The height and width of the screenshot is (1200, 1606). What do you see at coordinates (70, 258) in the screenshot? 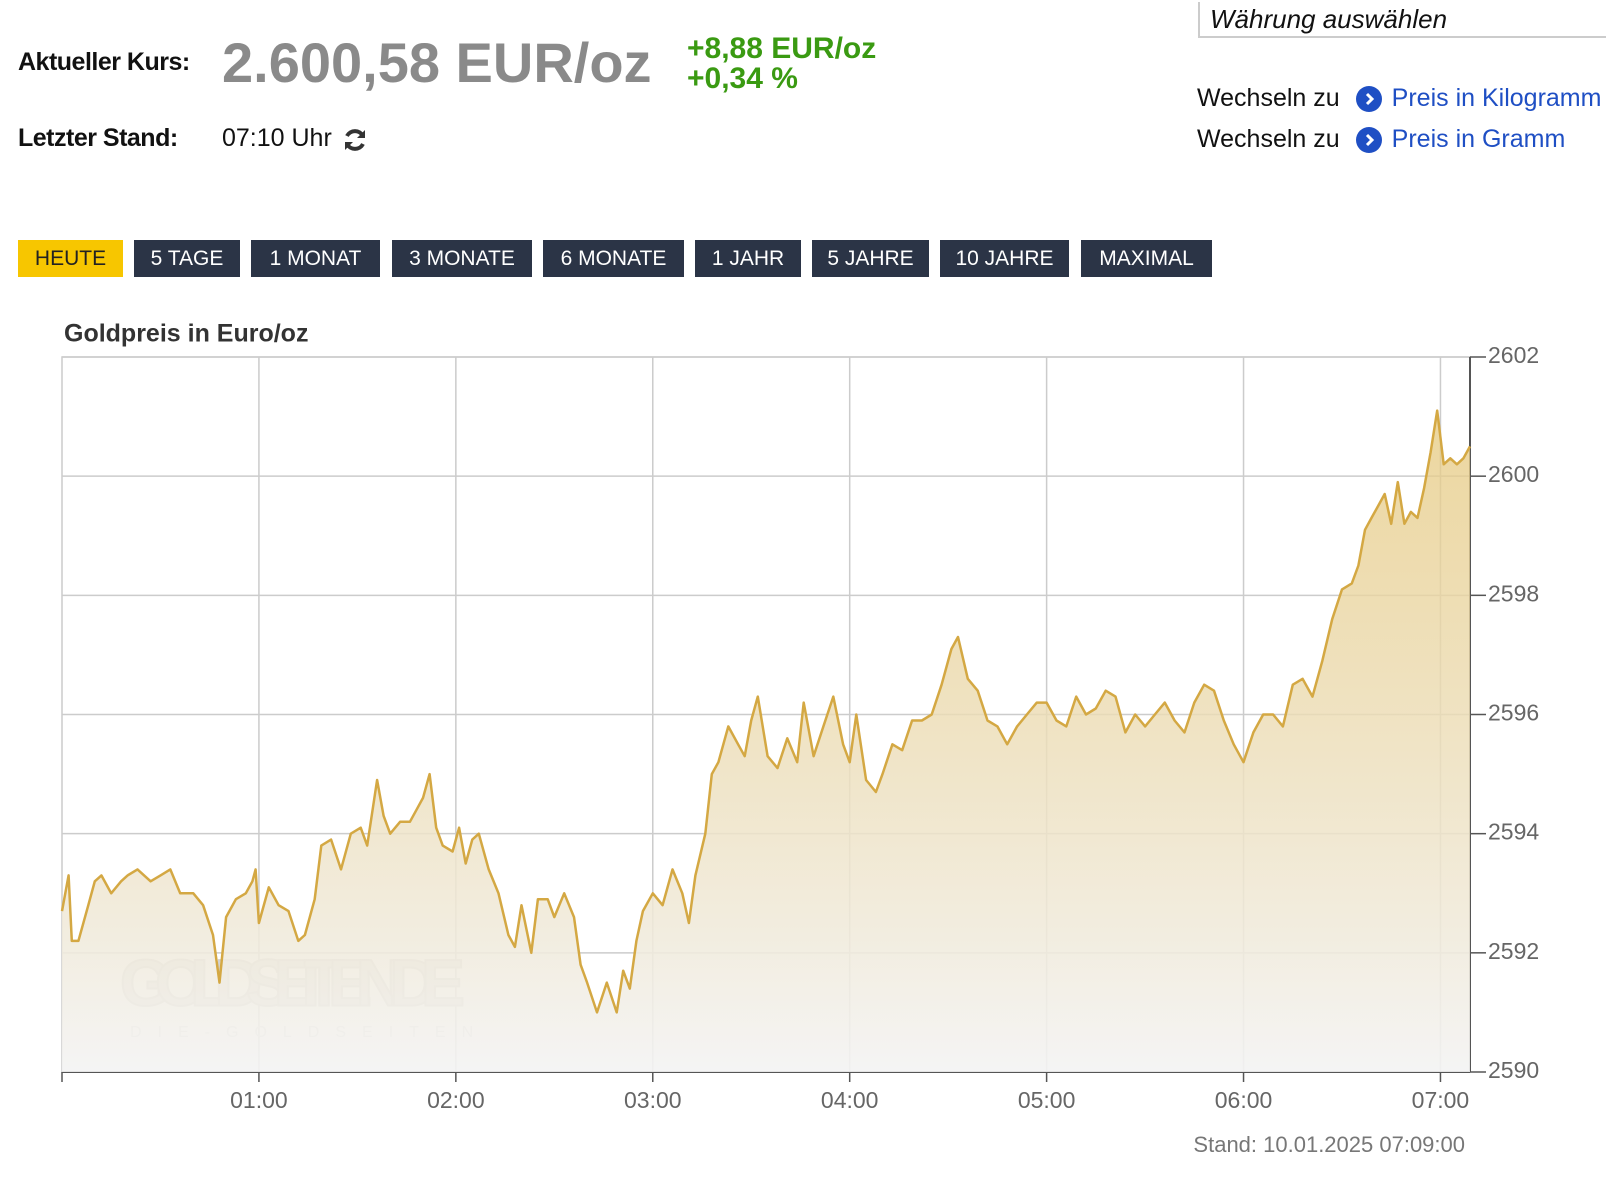
I see `range-tab: HEUTE` at bounding box center [70, 258].